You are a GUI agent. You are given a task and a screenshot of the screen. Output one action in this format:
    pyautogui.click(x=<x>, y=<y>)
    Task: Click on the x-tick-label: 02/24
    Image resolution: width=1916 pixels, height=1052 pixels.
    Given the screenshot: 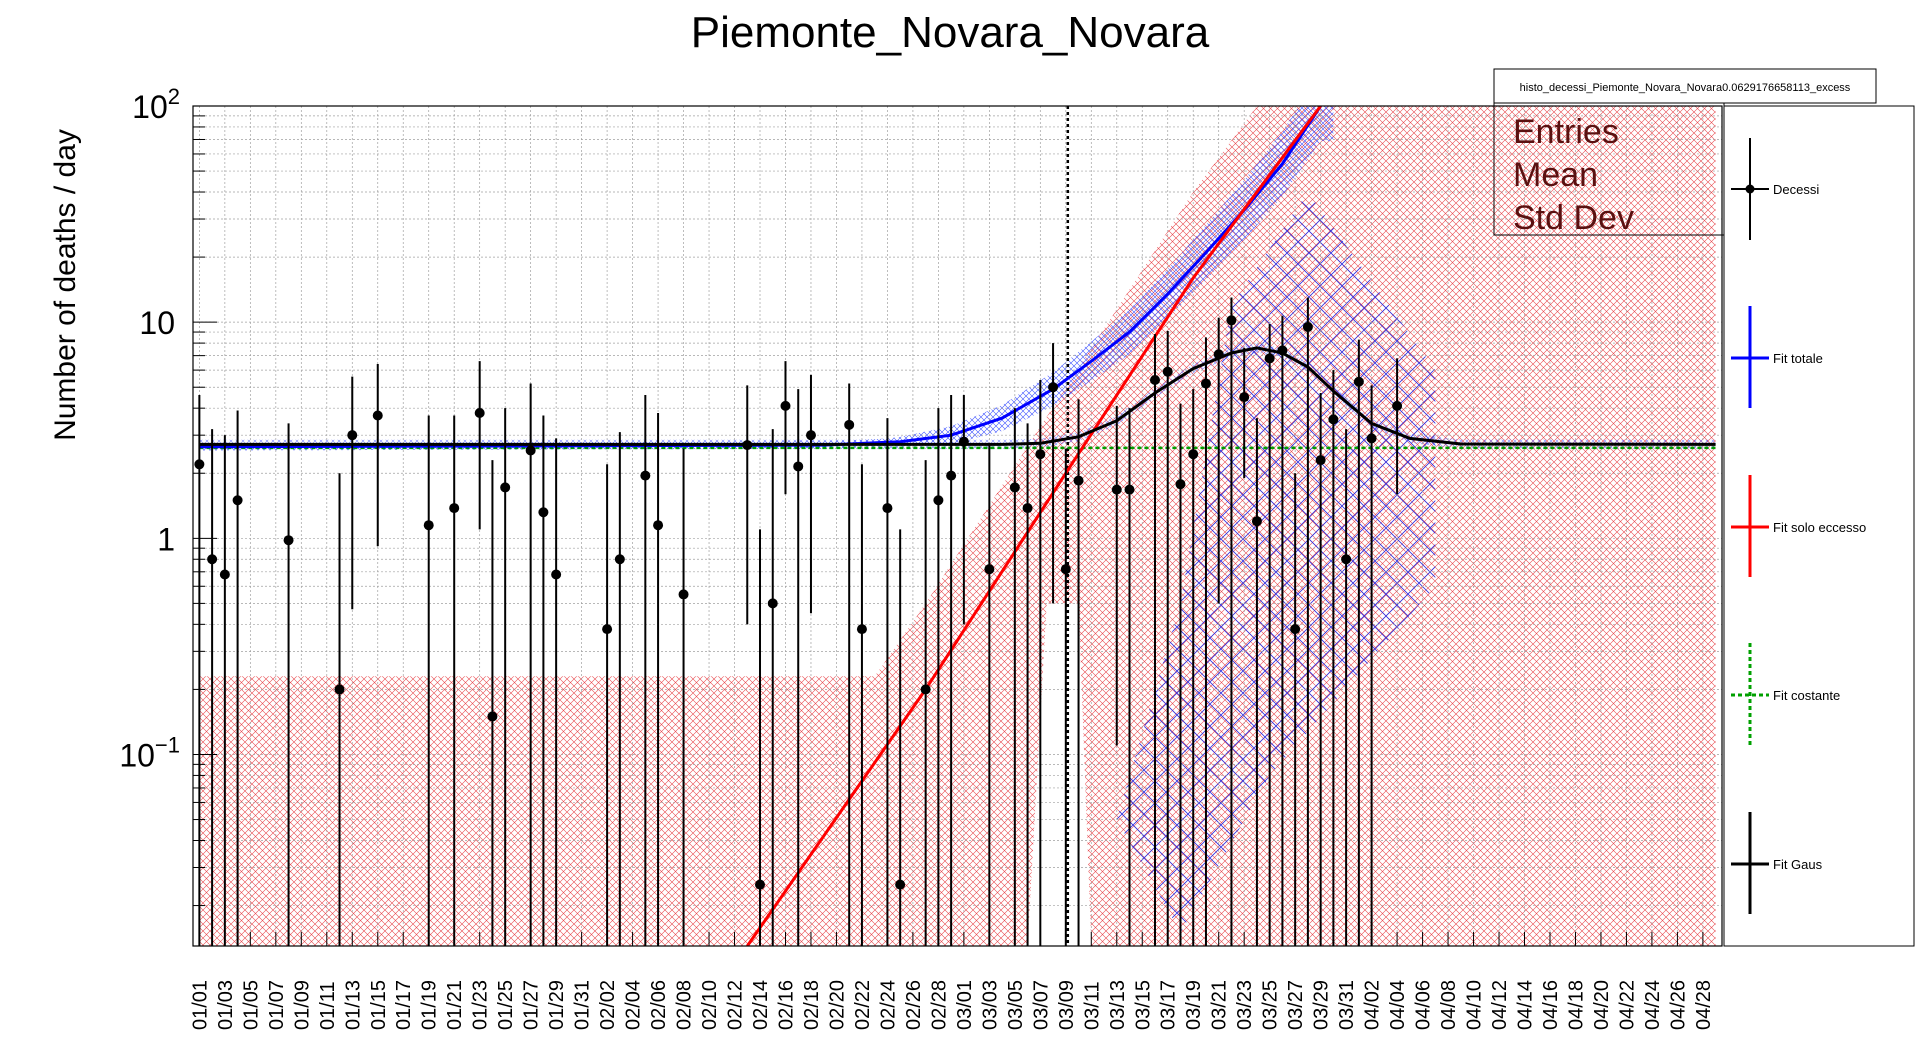 What is the action you would take?
    pyautogui.click(x=888, y=1005)
    